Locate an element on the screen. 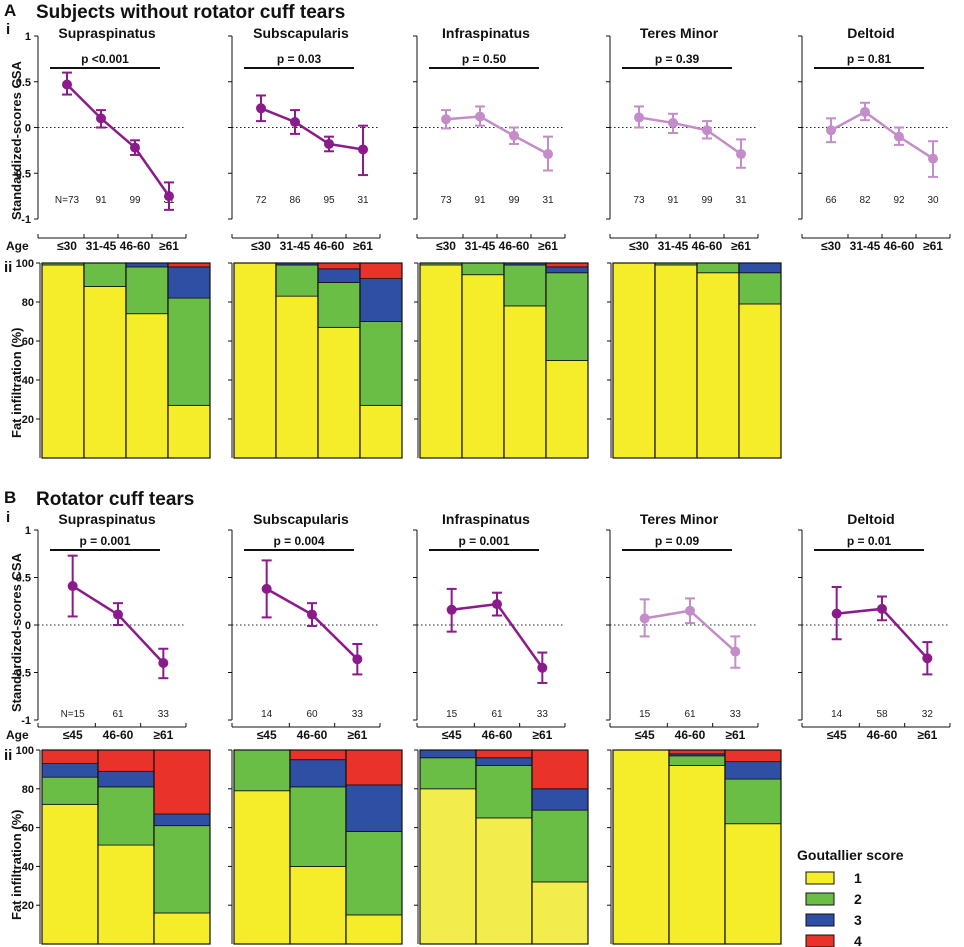  b-i-subscapularis-n-label: 60 is located at coordinates (312, 714).